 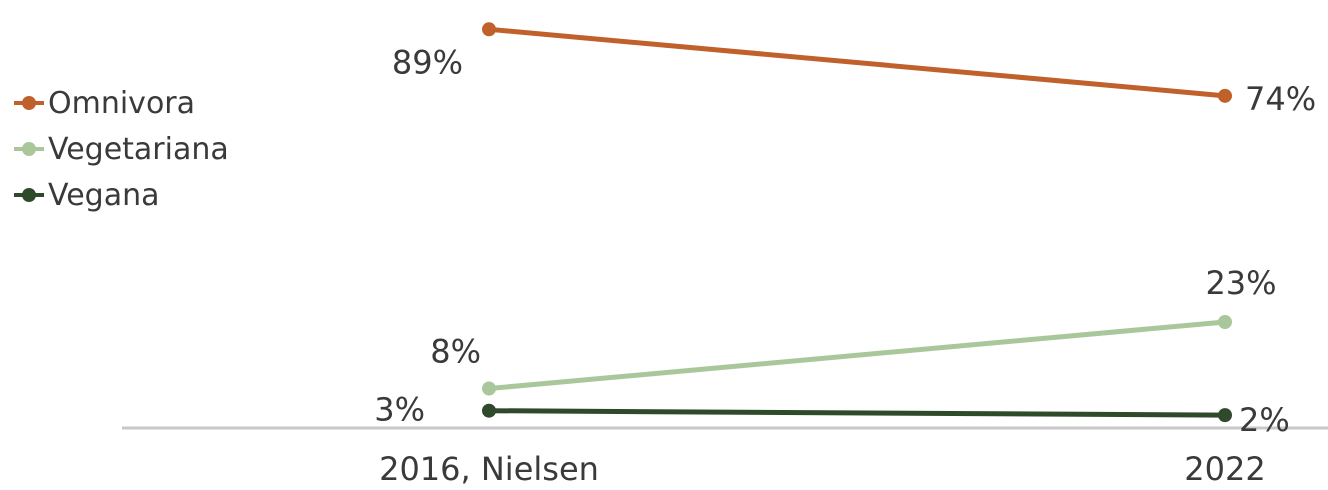 What do you see at coordinates (857, 355) in the screenshot?
I see `series-line-vegetariana` at bounding box center [857, 355].